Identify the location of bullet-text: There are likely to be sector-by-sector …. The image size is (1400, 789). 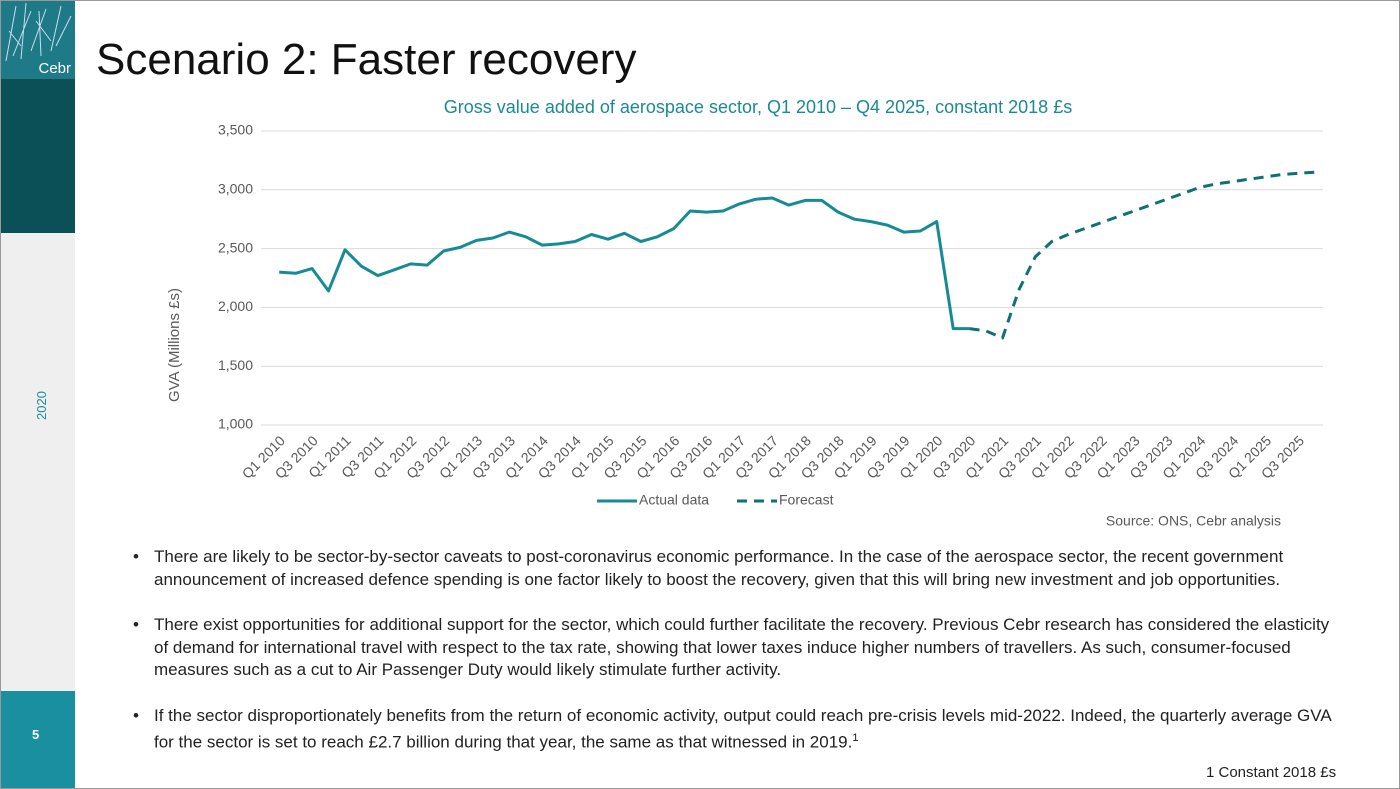
(719, 568).